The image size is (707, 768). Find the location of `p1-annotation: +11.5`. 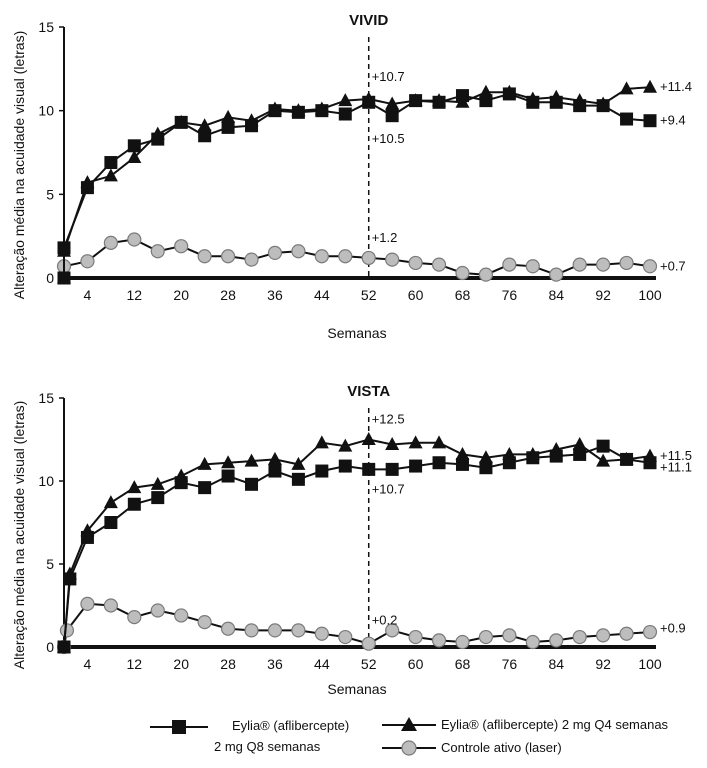

p1-annotation: +11.5 is located at coordinates (676, 455).